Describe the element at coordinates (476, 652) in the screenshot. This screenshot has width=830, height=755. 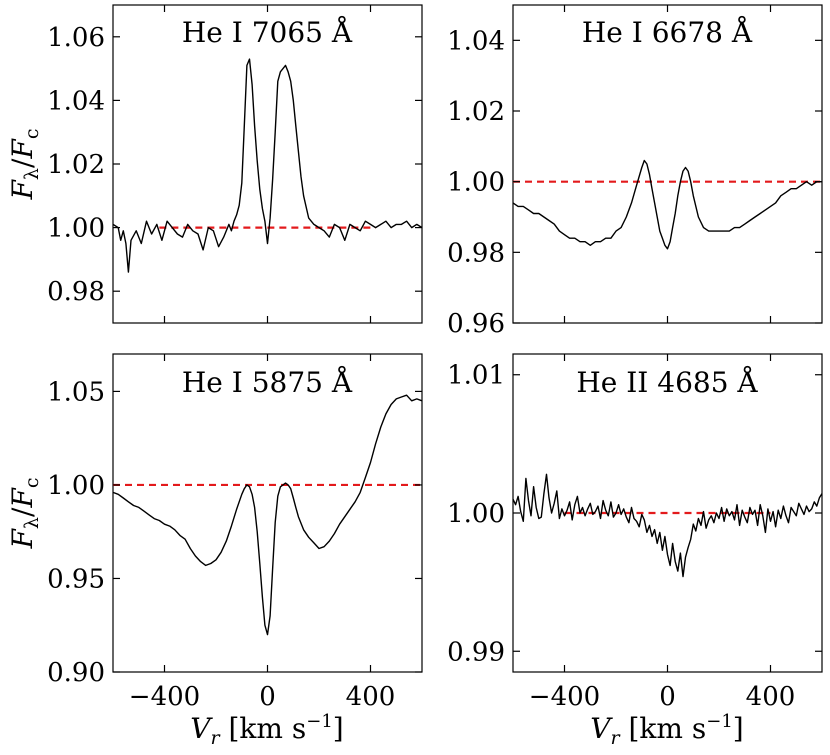
I see `y-tick-label: 0.99` at that location.